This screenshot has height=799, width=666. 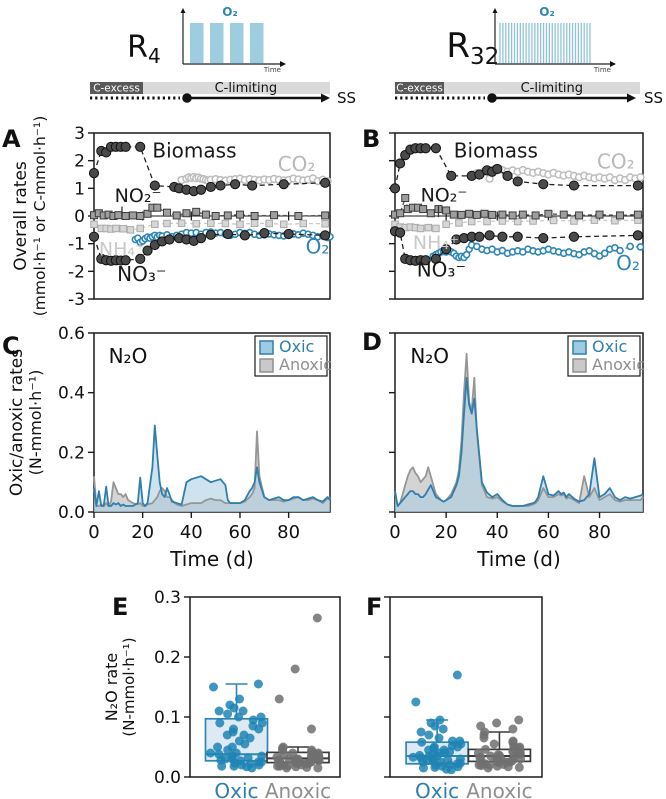 I want to click on y-axis-label: Oxic/anoxic rates, so click(x=17, y=422).